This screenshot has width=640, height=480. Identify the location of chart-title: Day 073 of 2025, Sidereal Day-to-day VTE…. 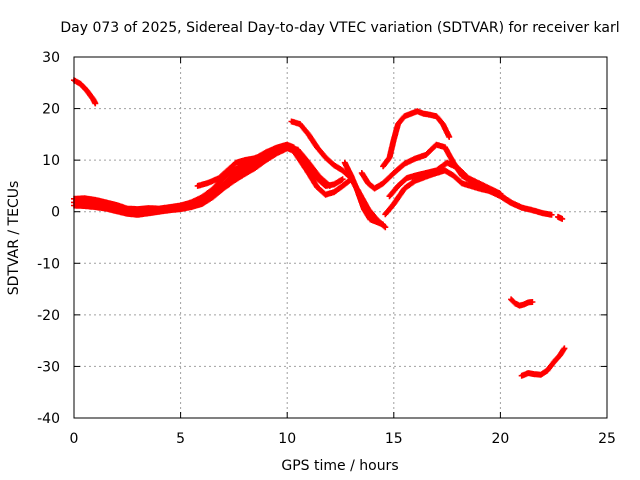
(339, 28).